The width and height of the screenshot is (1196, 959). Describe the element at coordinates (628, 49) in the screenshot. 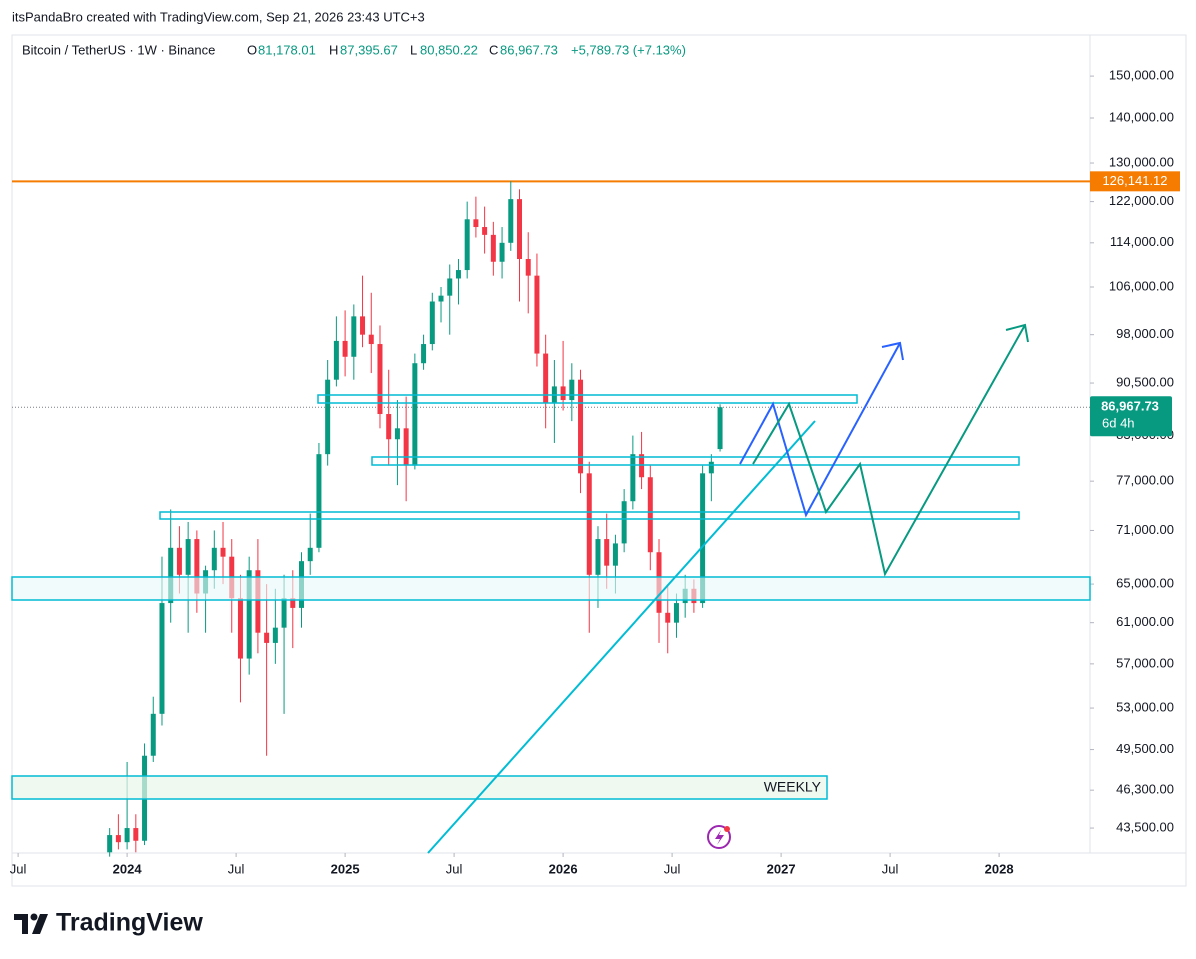

I see `change: +5,789.73 (+7.13%)` at that location.